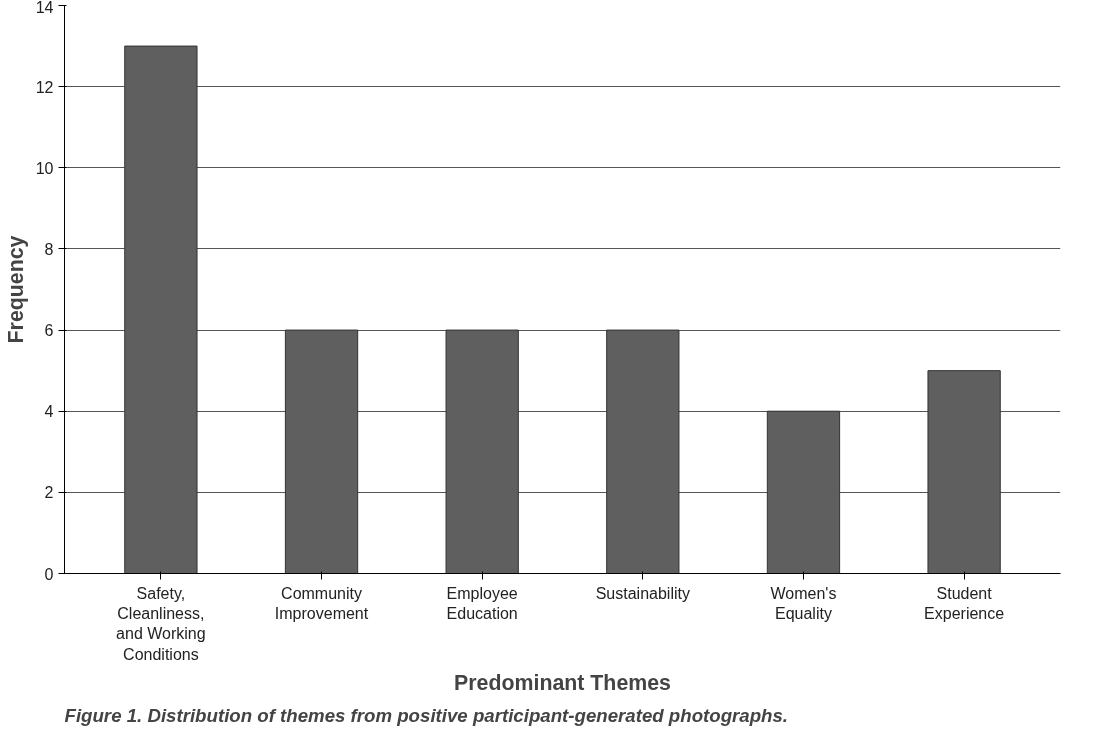 The image size is (1117, 743). What do you see at coordinates (49, 331) in the screenshot?
I see `y-tick-label: 6` at bounding box center [49, 331].